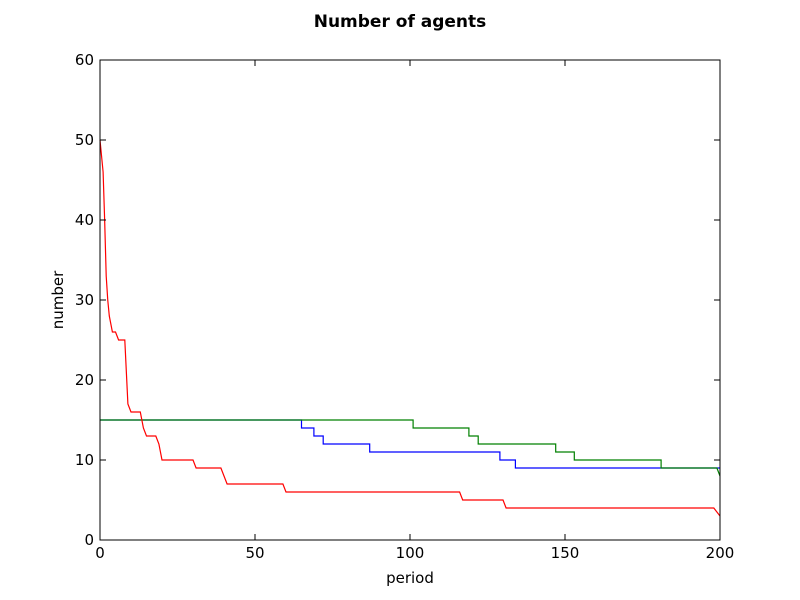 Image resolution: width=800 pixels, height=600 pixels. Describe the element at coordinates (254, 553) in the screenshot. I see `x-tick-label: 50` at that location.